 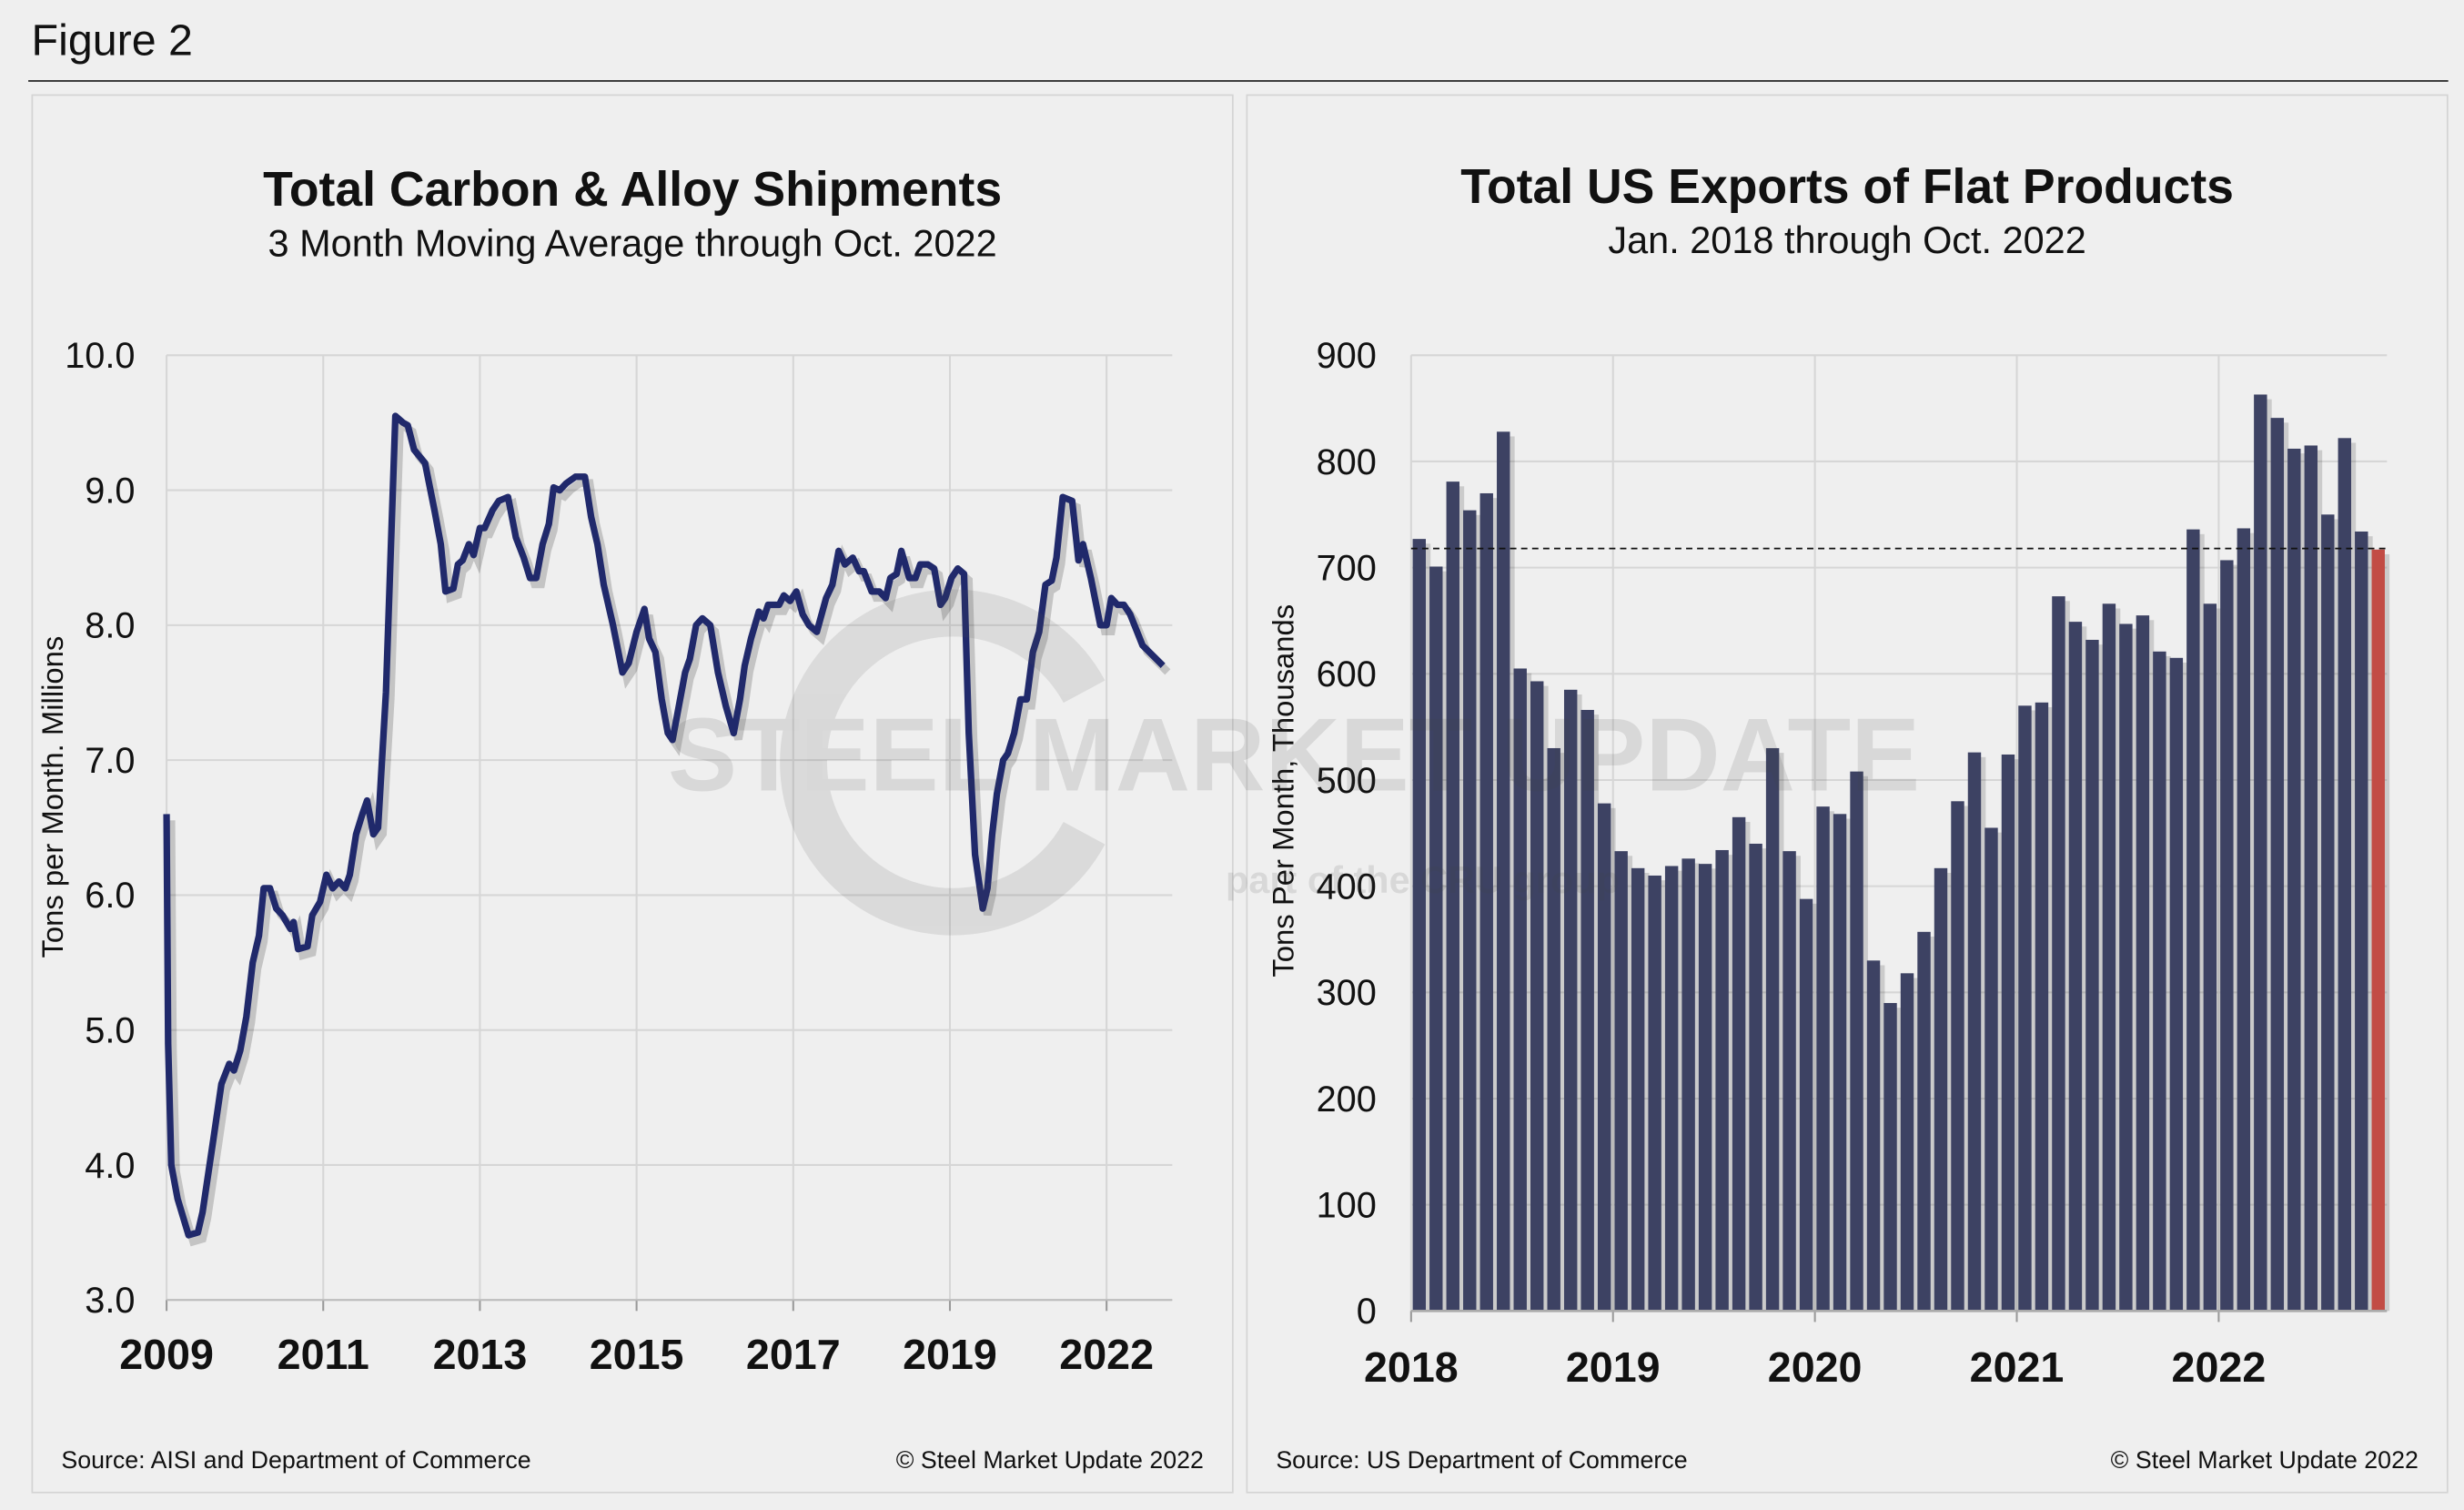 I want to click on x-tick-label: 2020, so click(x=1816, y=1367).